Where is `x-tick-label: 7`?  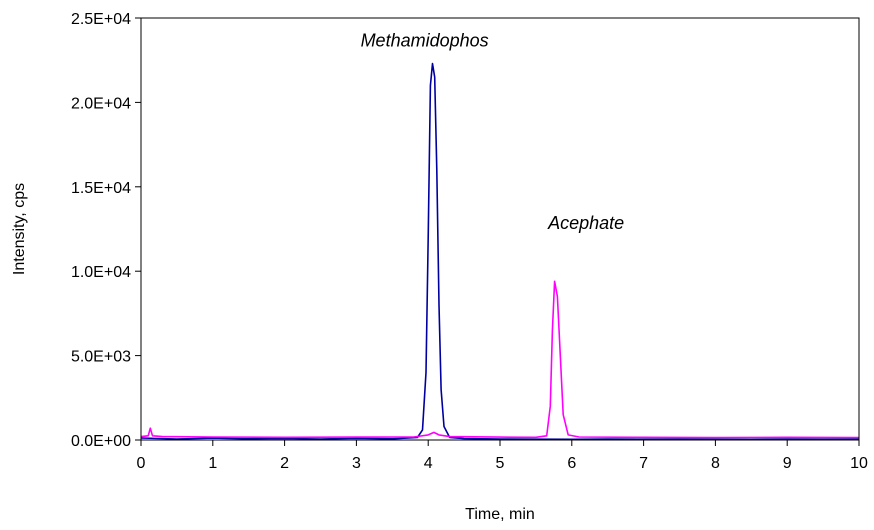
x-tick-label: 7 is located at coordinates (643, 463).